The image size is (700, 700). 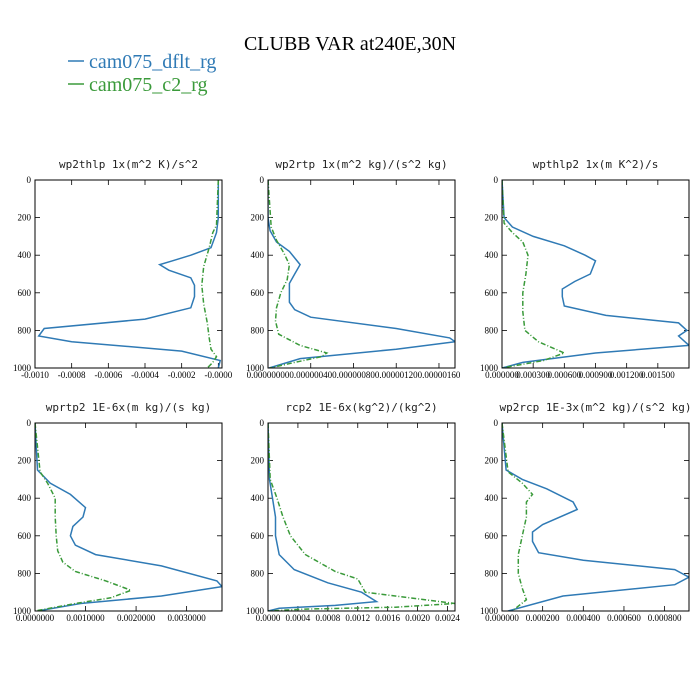 What do you see at coordinates (298, 618) in the screenshot?
I see `x-tick-label: 0.0004` at bounding box center [298, 618].